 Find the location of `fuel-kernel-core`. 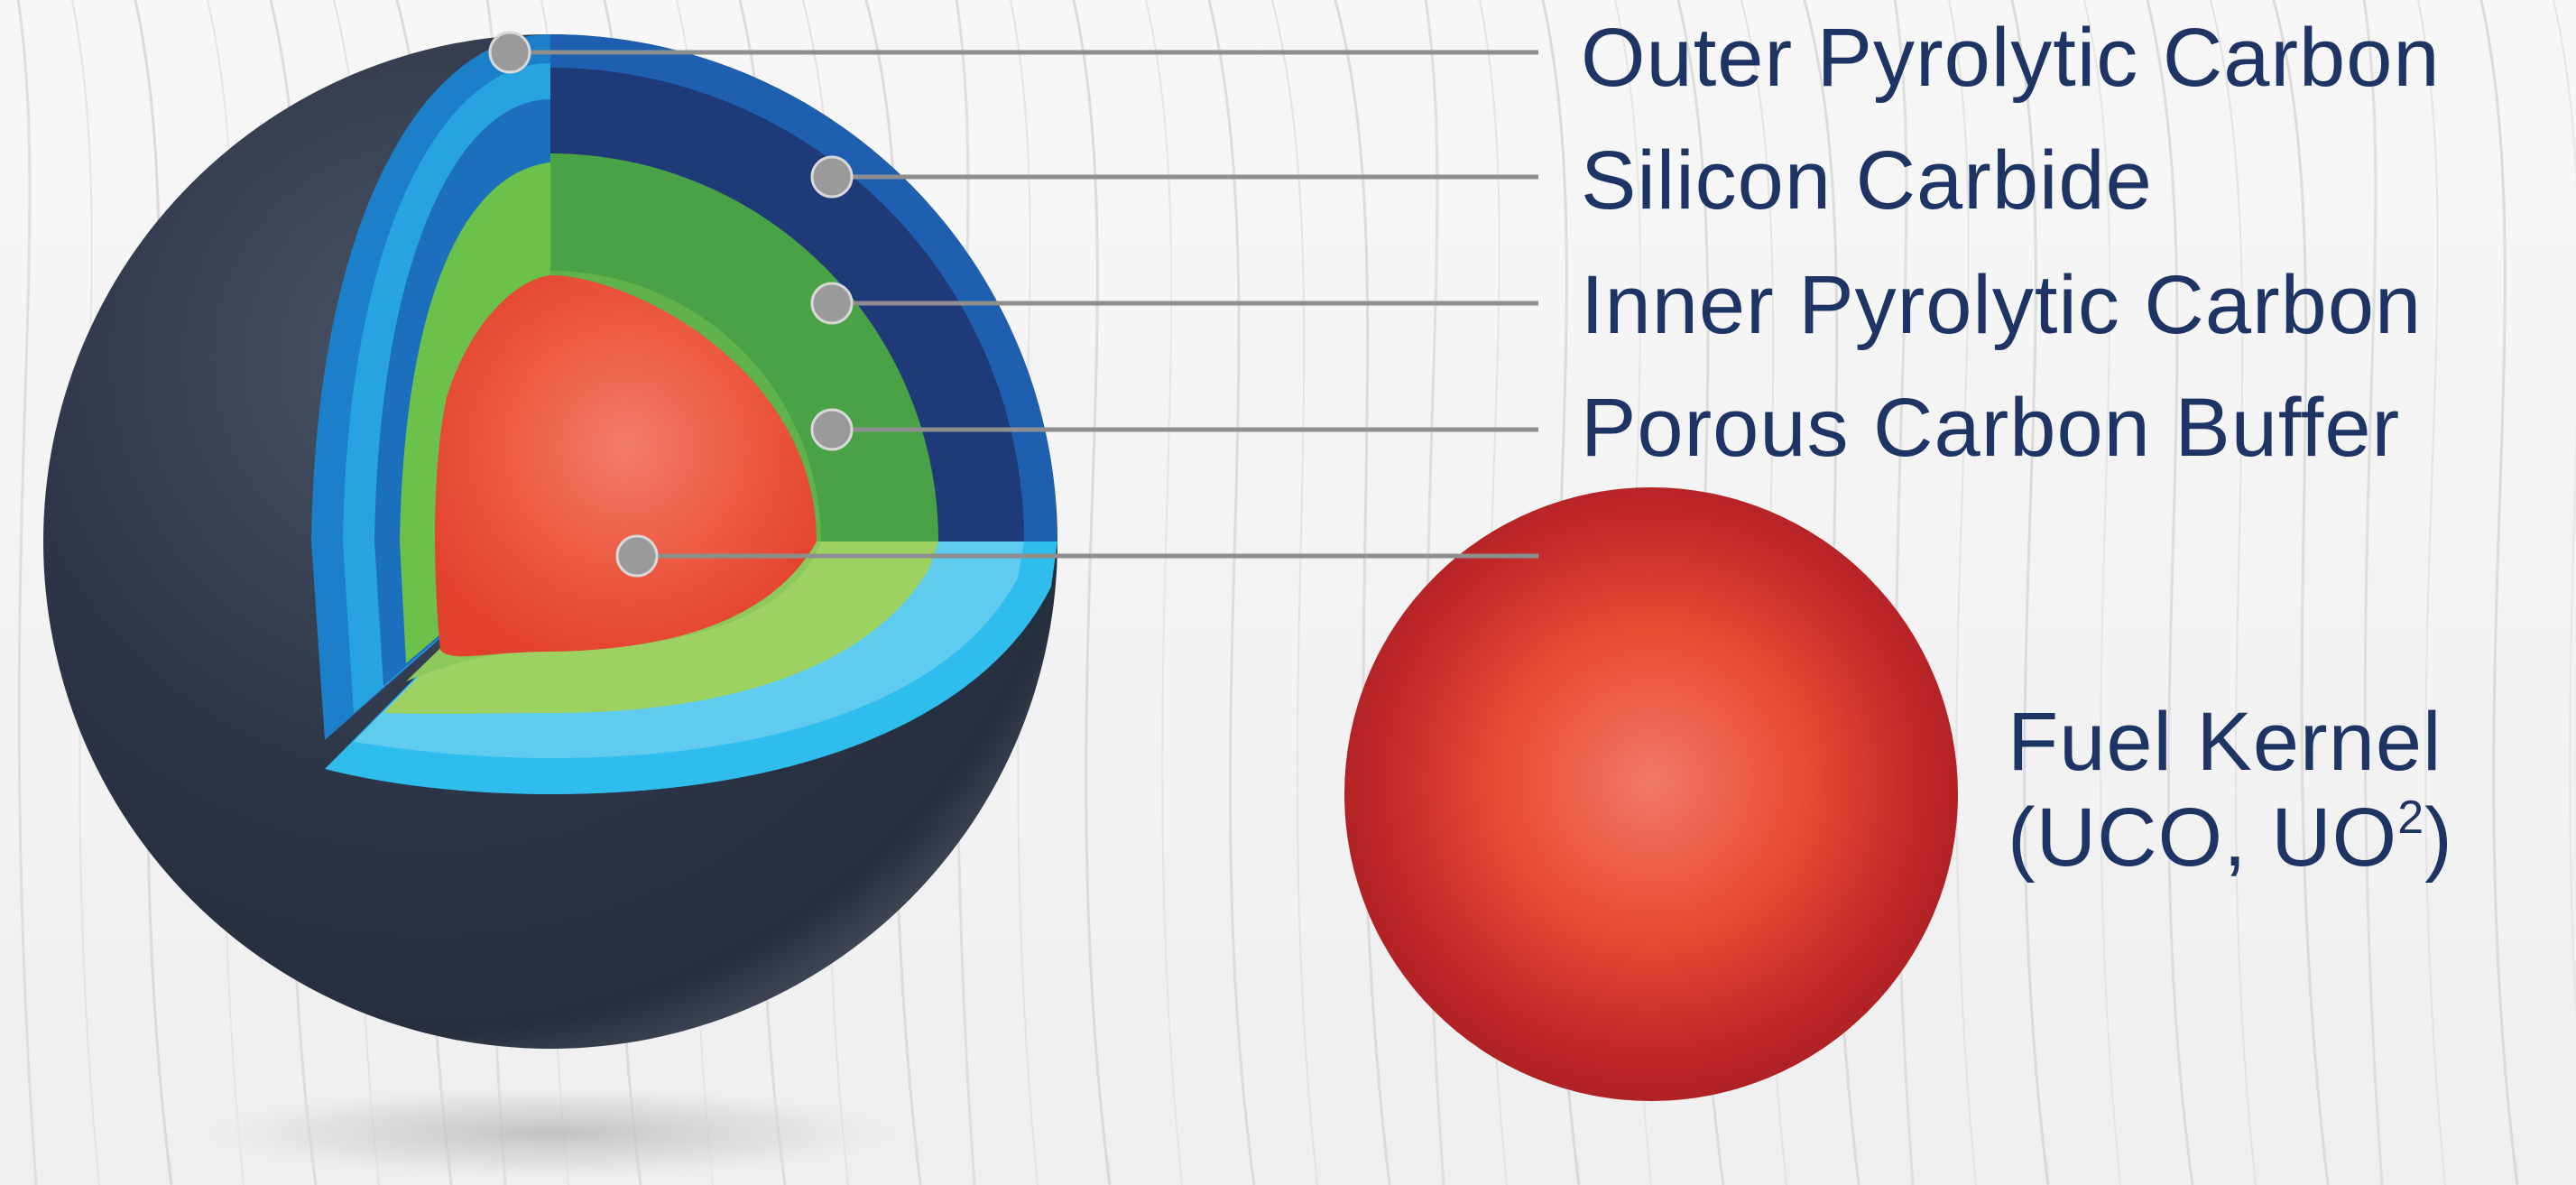

fuel-kernel-core is located at coordinates (626, 466).